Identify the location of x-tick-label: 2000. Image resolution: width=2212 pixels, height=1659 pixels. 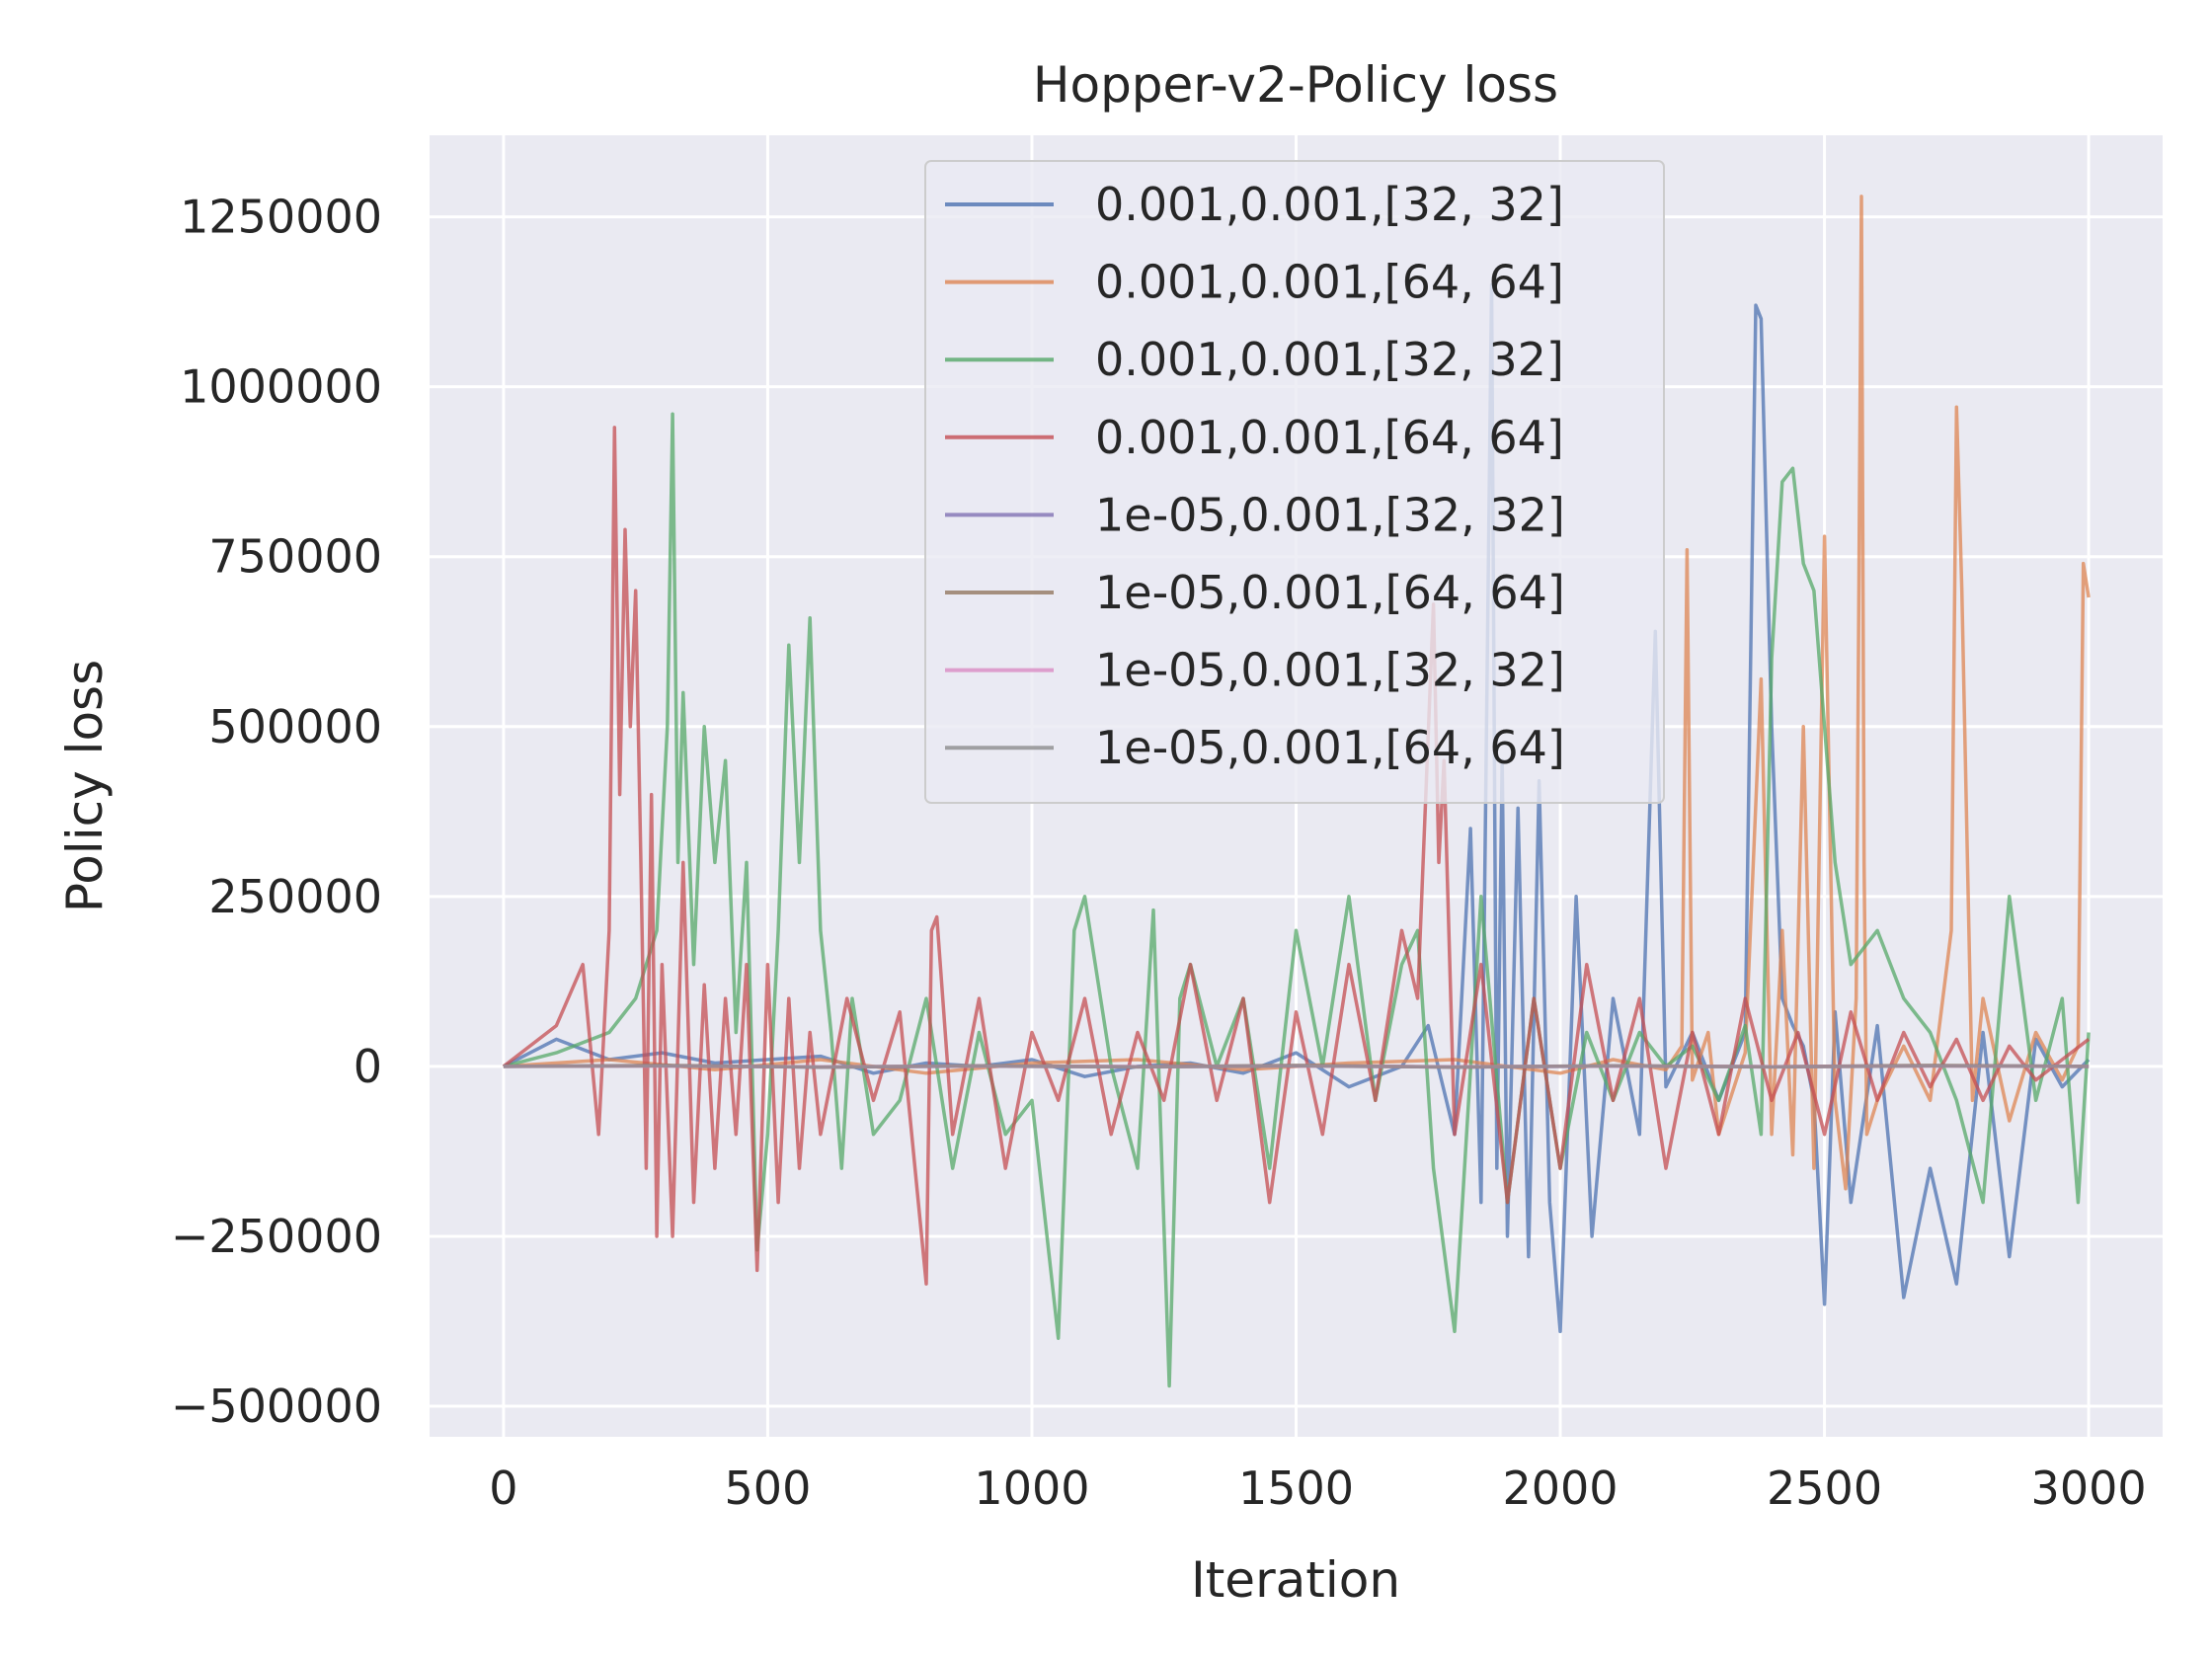
(1560, 1489).